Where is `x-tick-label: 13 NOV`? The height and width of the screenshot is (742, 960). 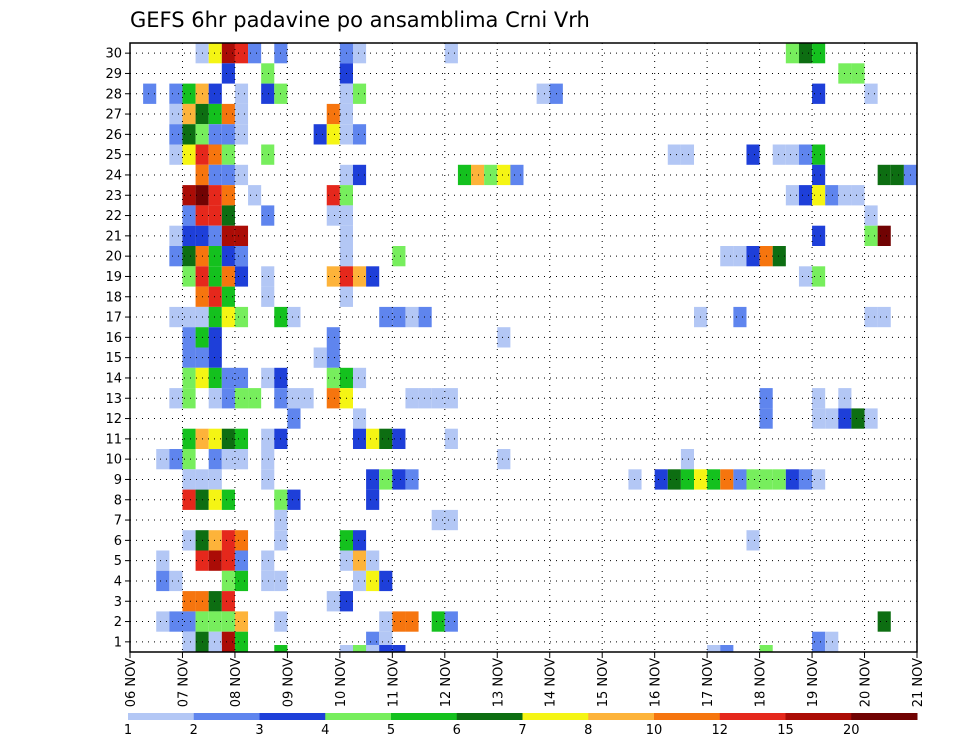 x-tick-label: 13 NOV is located at coordinates (498, 682).